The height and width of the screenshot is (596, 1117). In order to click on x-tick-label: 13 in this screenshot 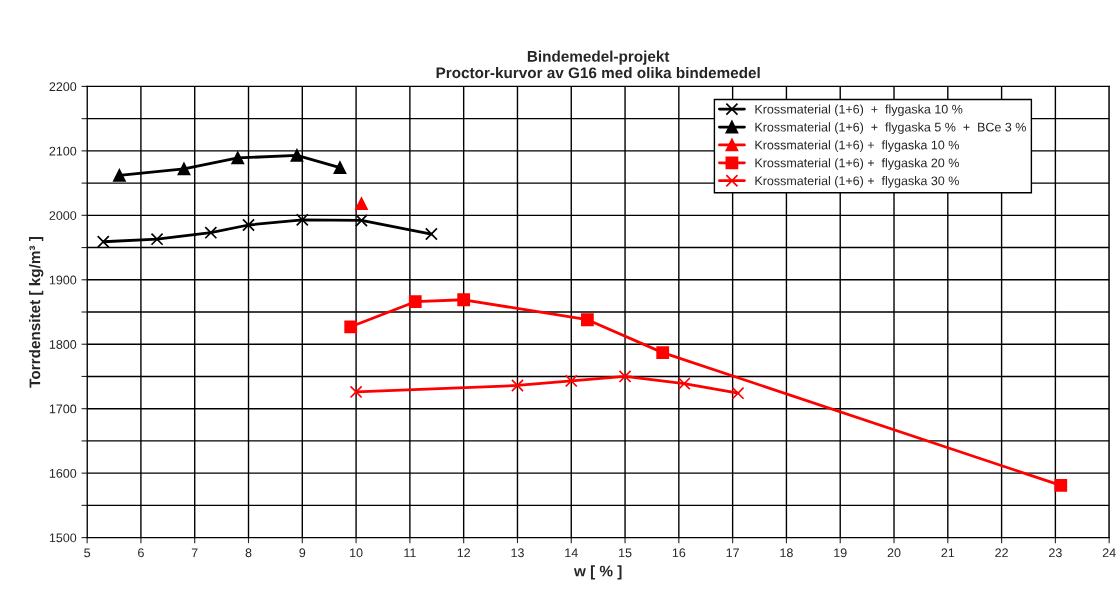, I will do `click(517, 553)`.